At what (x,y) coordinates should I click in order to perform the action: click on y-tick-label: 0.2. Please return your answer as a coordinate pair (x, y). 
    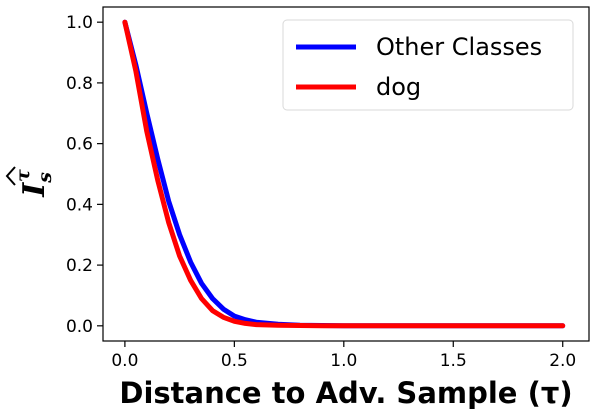
    Looking at the image, I should click on (79, 266).